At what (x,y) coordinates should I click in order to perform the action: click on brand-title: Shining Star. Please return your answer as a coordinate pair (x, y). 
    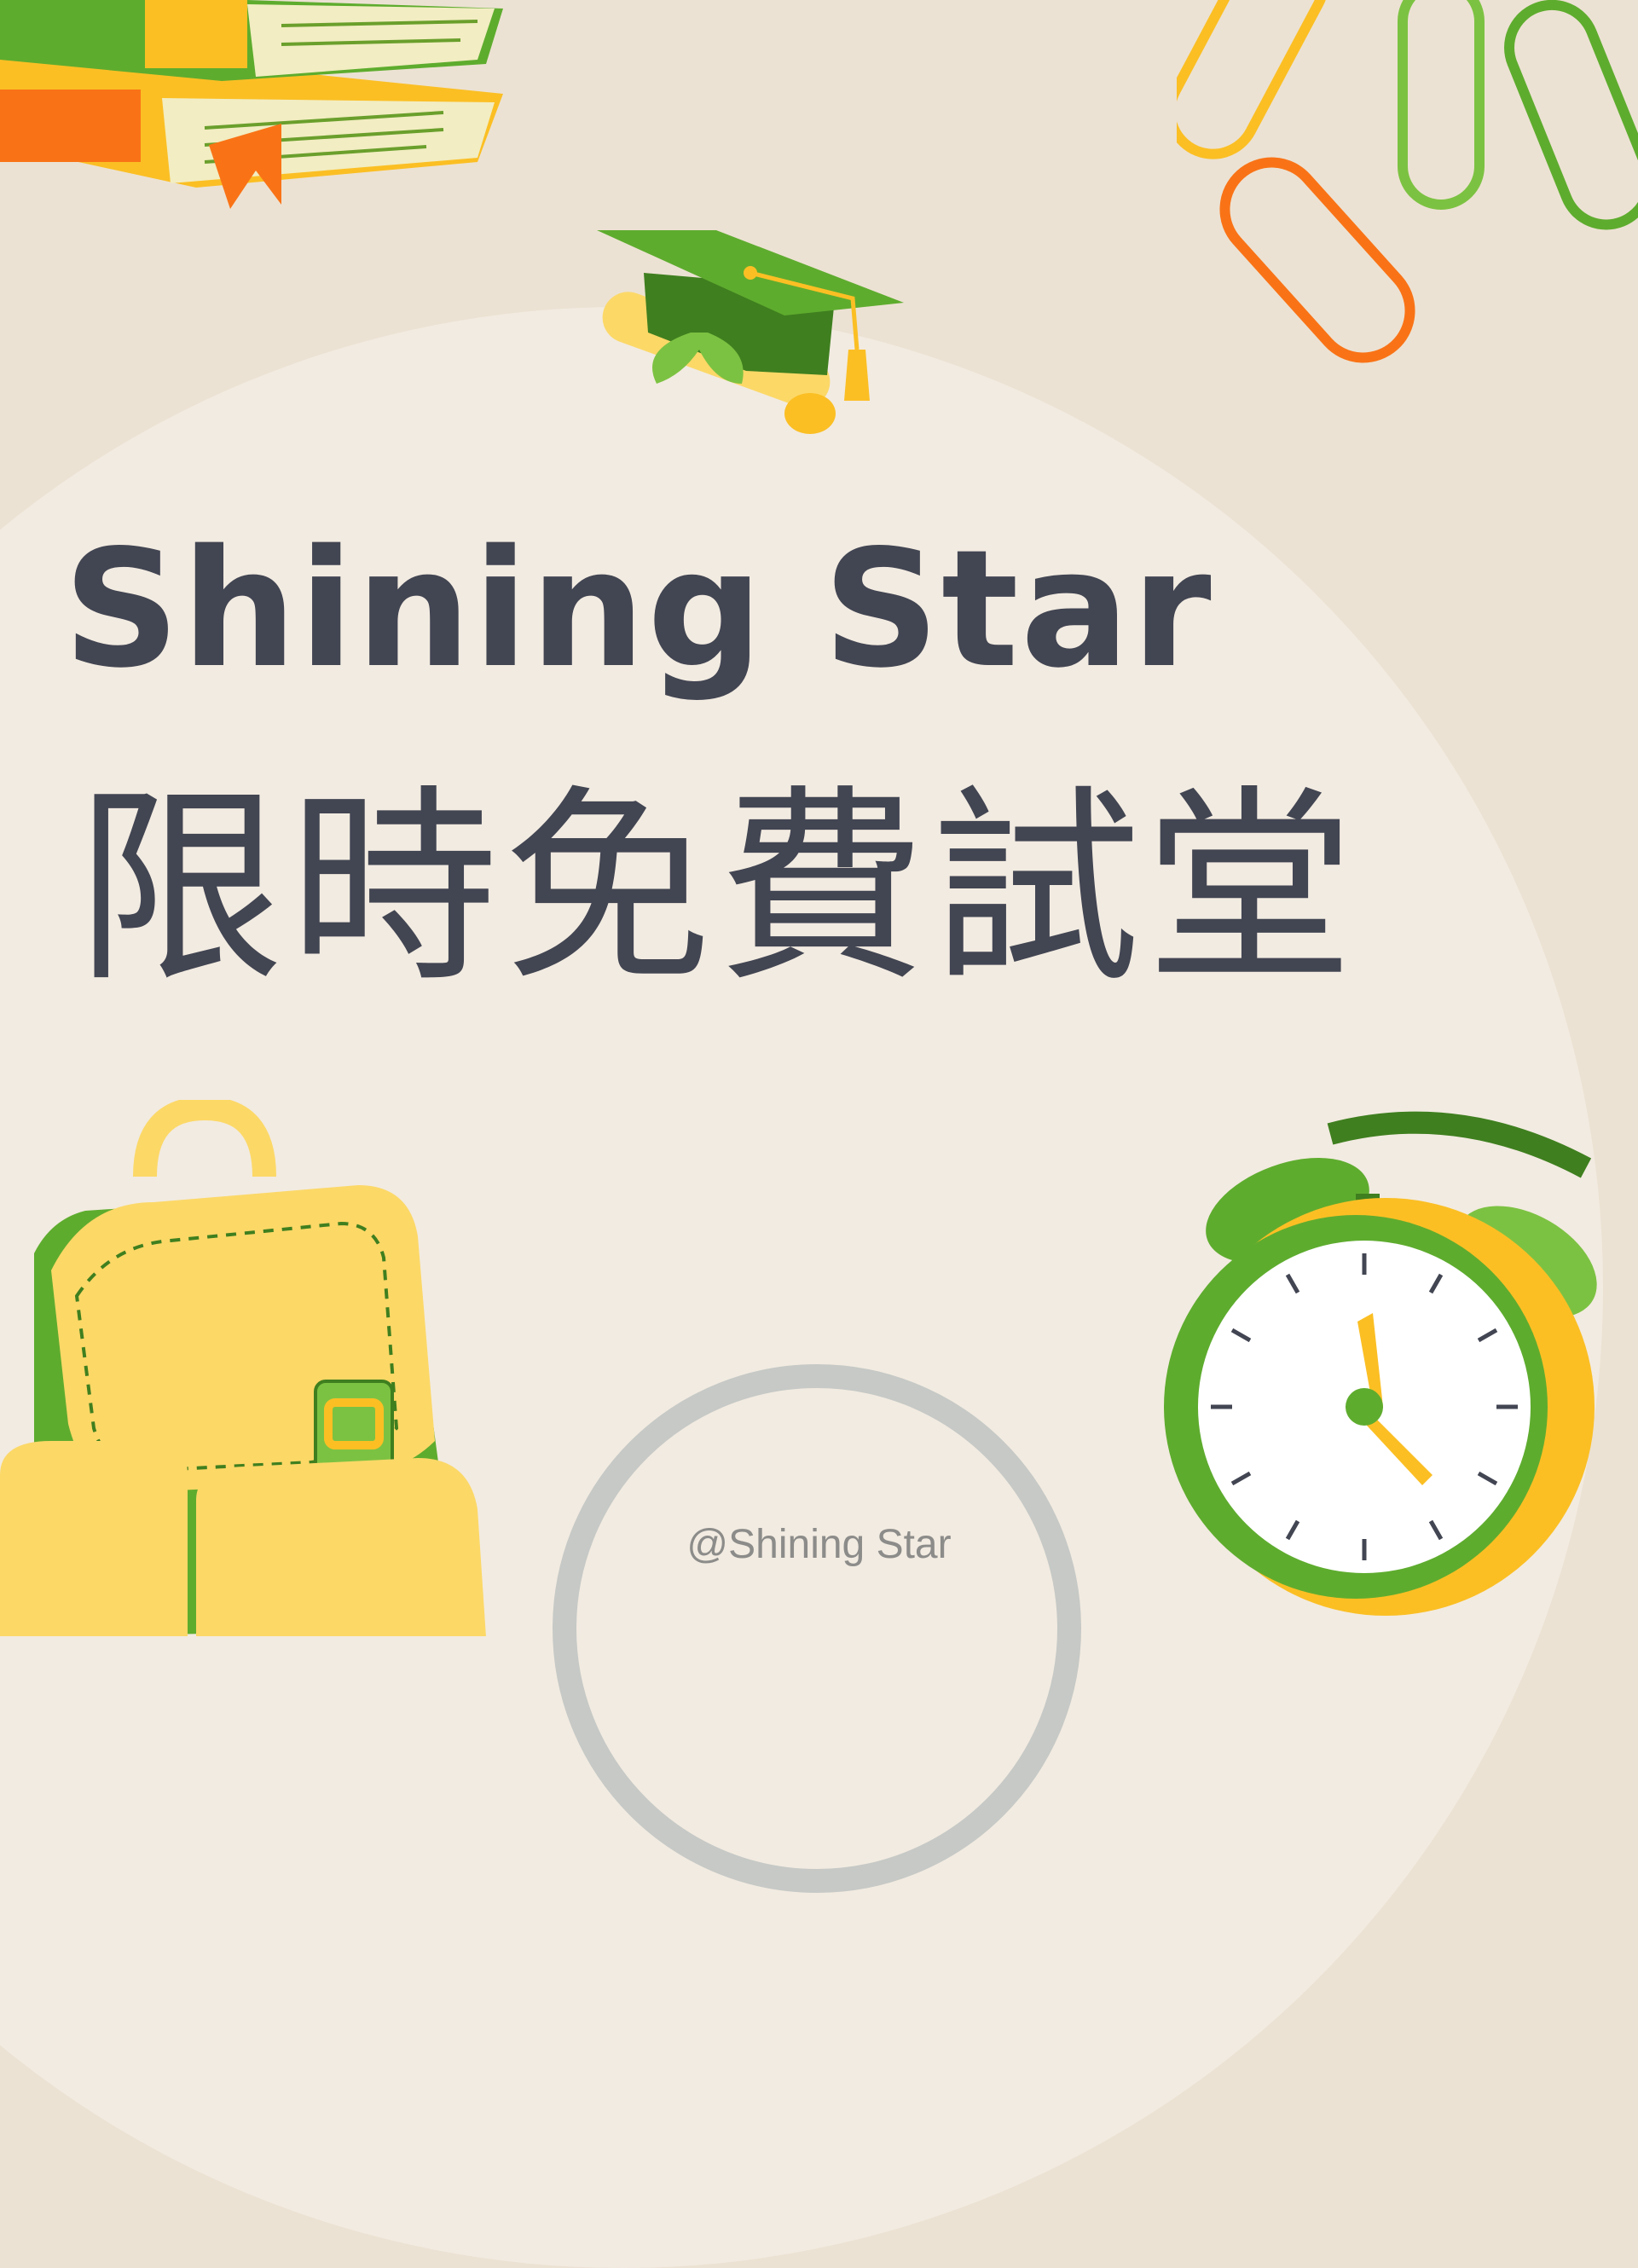
    Looking at the image, I should click on (638, 609).